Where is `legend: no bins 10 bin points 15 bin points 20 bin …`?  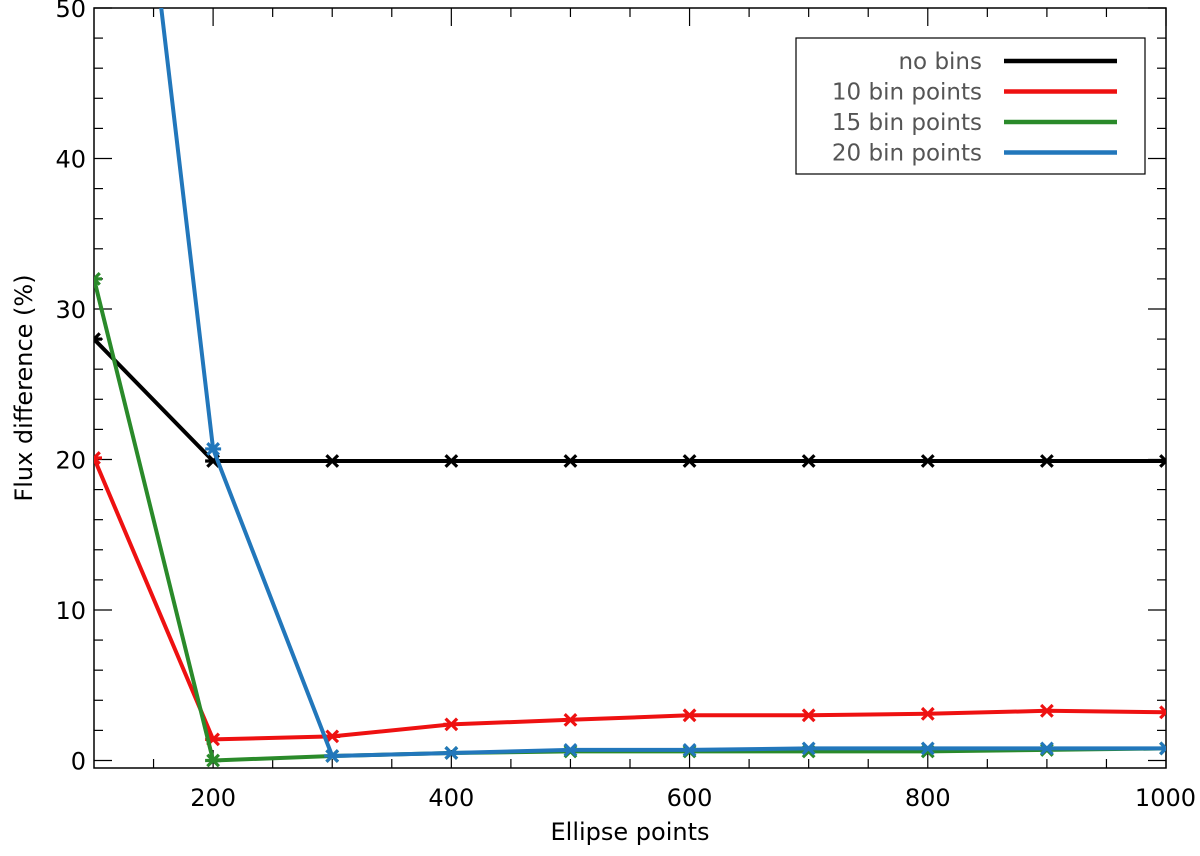 legend: no bins 10 bin points 15 bin points 20 bin … is located at coordinates (970, 106).